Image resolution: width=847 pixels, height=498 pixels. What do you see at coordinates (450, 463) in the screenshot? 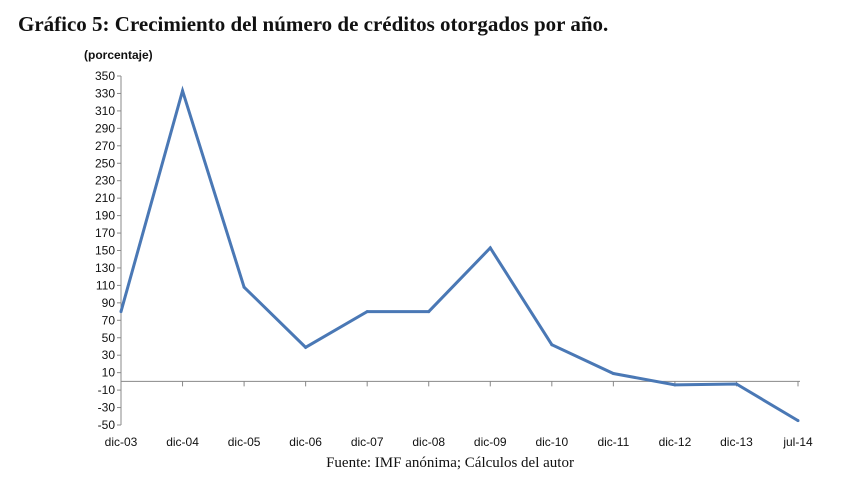
I see `source-note: Fuente: IMF anónima; Cálculos del autor` at bounding box center [450, 463].